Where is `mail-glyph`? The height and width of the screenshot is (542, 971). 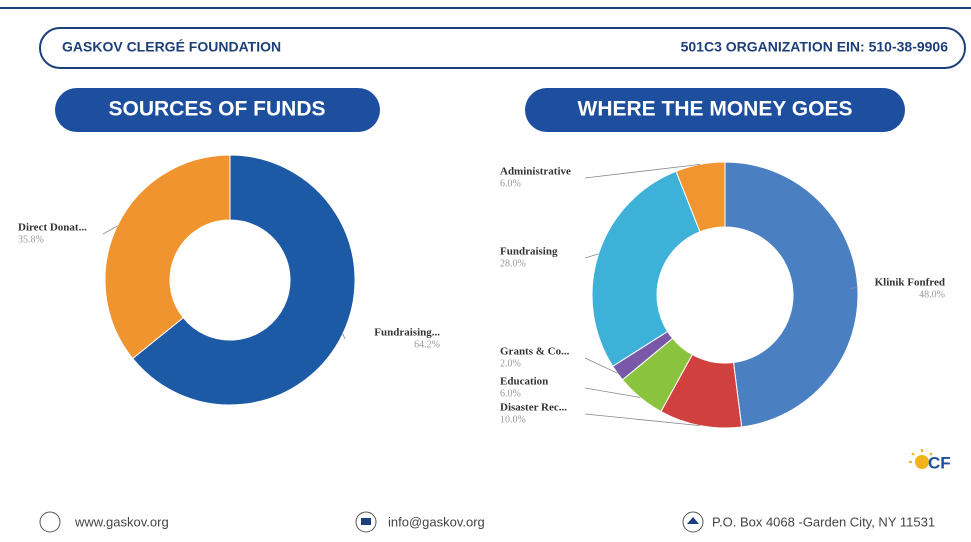 mail-glyph is located at coordinates (366, 521).